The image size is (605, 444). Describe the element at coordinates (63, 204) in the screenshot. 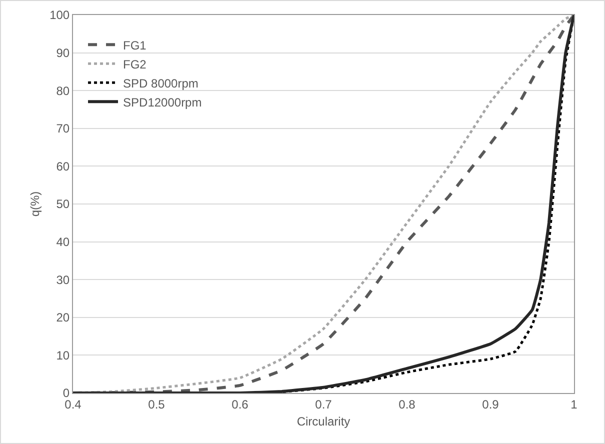

I see `y-tick-label: 50` at that location.